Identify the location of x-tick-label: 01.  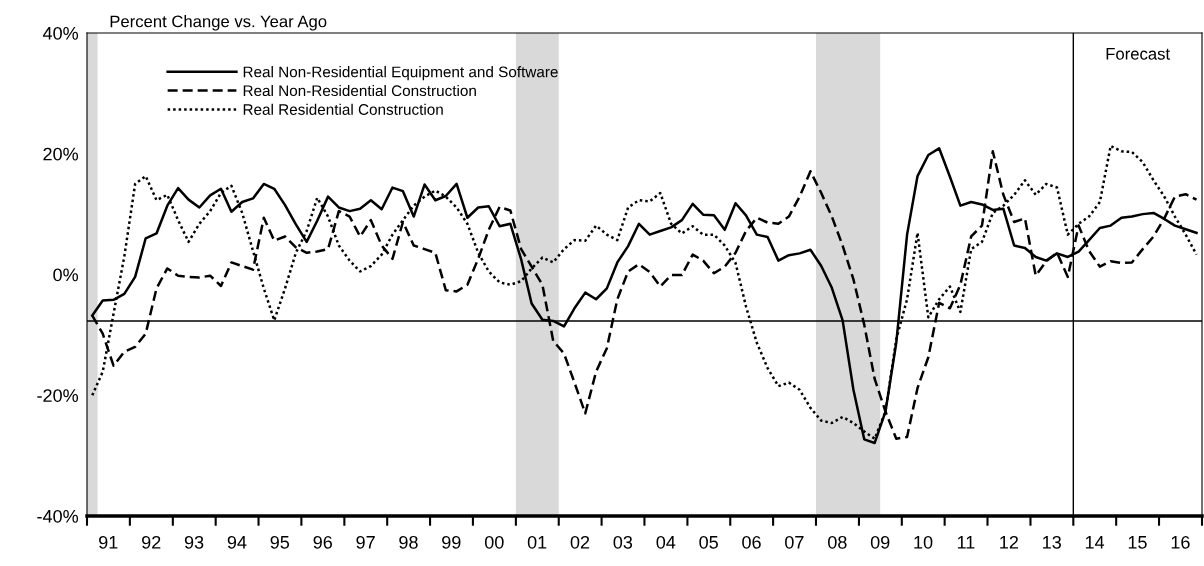
(537, 542).